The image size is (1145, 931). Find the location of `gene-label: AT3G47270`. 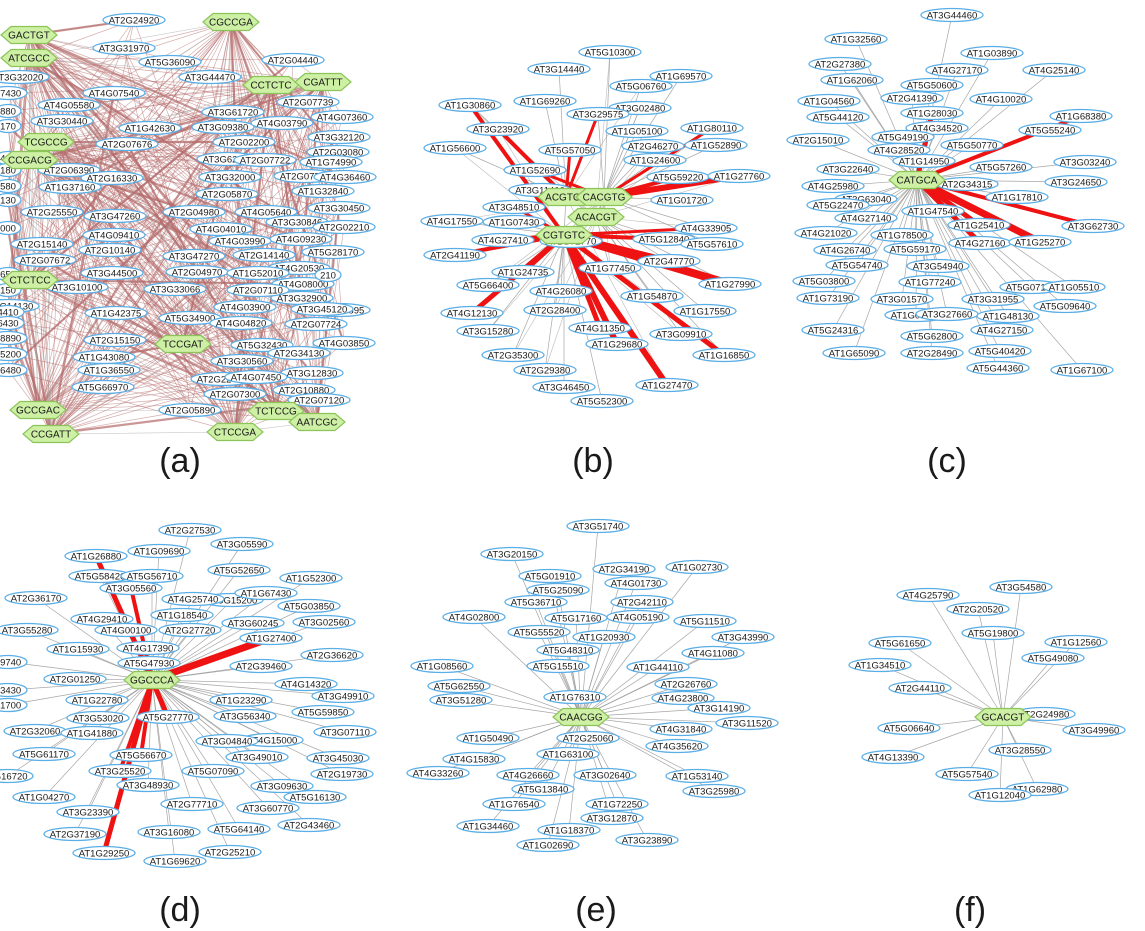

gene-label: AT3G47270 is located at coordinates (194, 256).